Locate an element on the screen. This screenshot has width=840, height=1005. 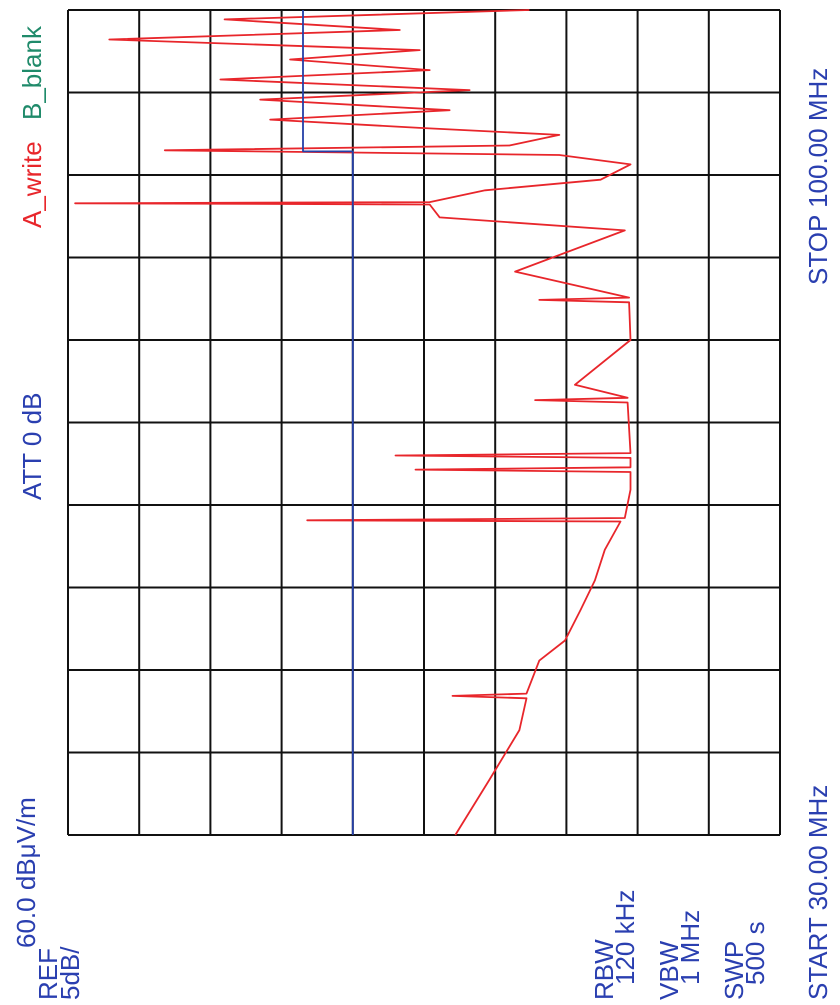
trace-line is located at coordinates (328, 422).